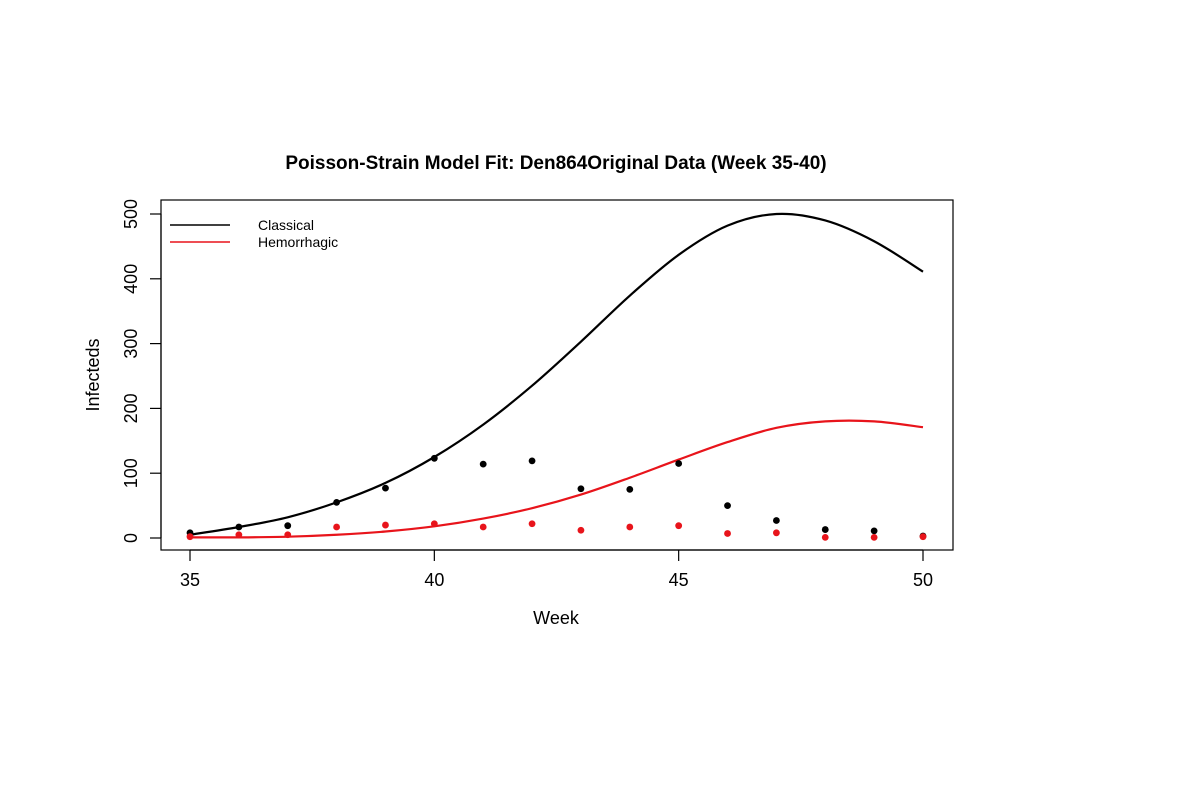 The image size is (1200, 800). I want to click on y-tick-label: 200, so click(131, 408).